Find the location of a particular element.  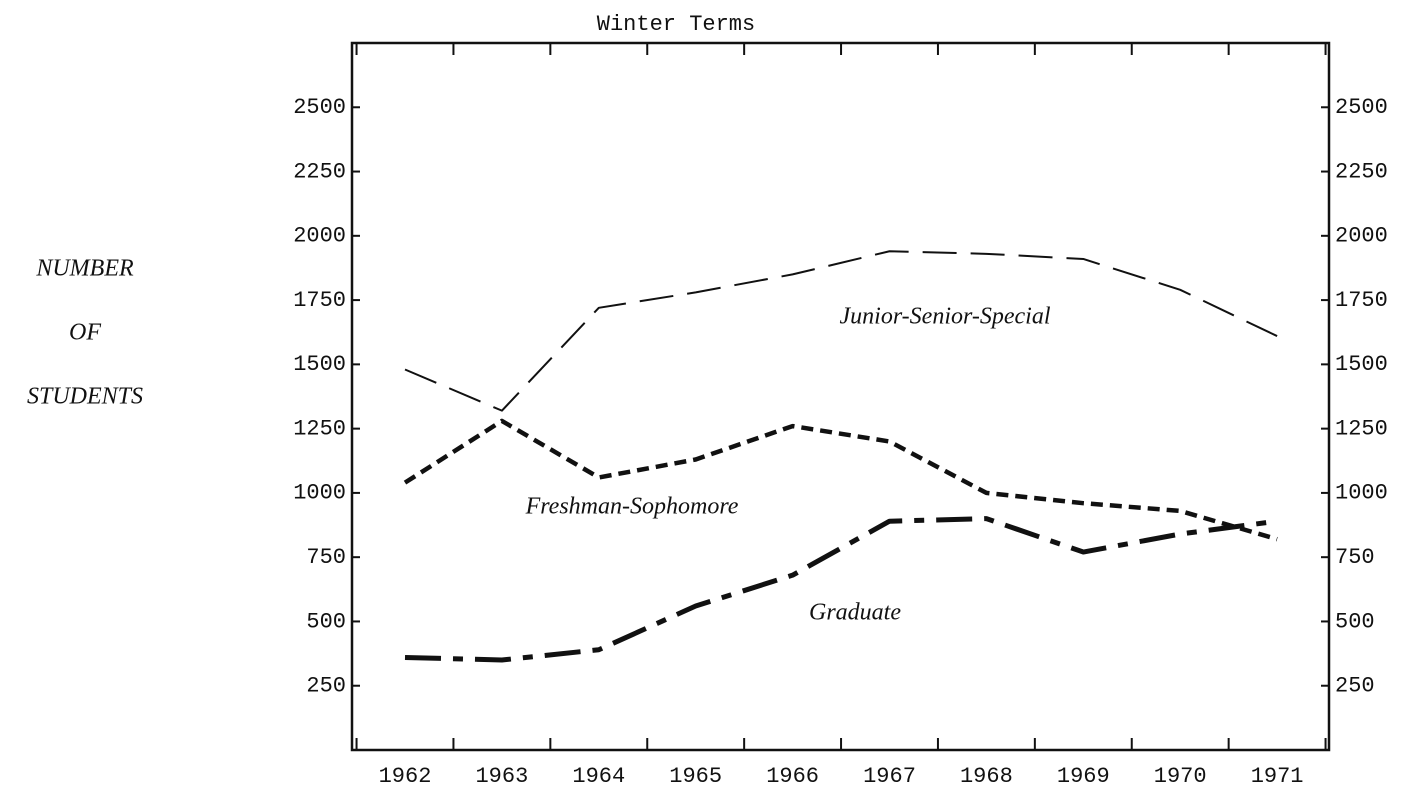

y-tick-label: 2000 is located at coordinates (319, 236).